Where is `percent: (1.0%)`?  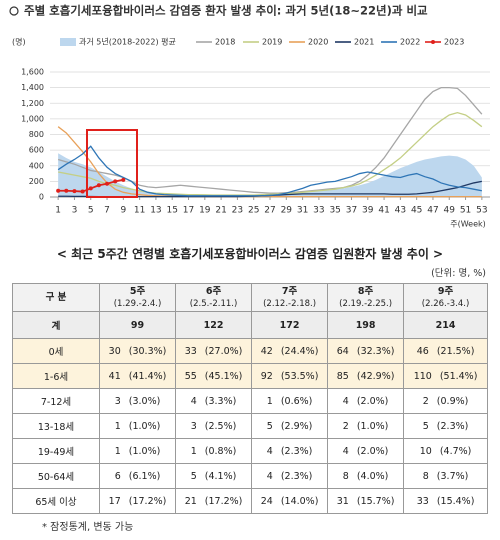 percent: (1.0%) is located at coordinates (144, 426).